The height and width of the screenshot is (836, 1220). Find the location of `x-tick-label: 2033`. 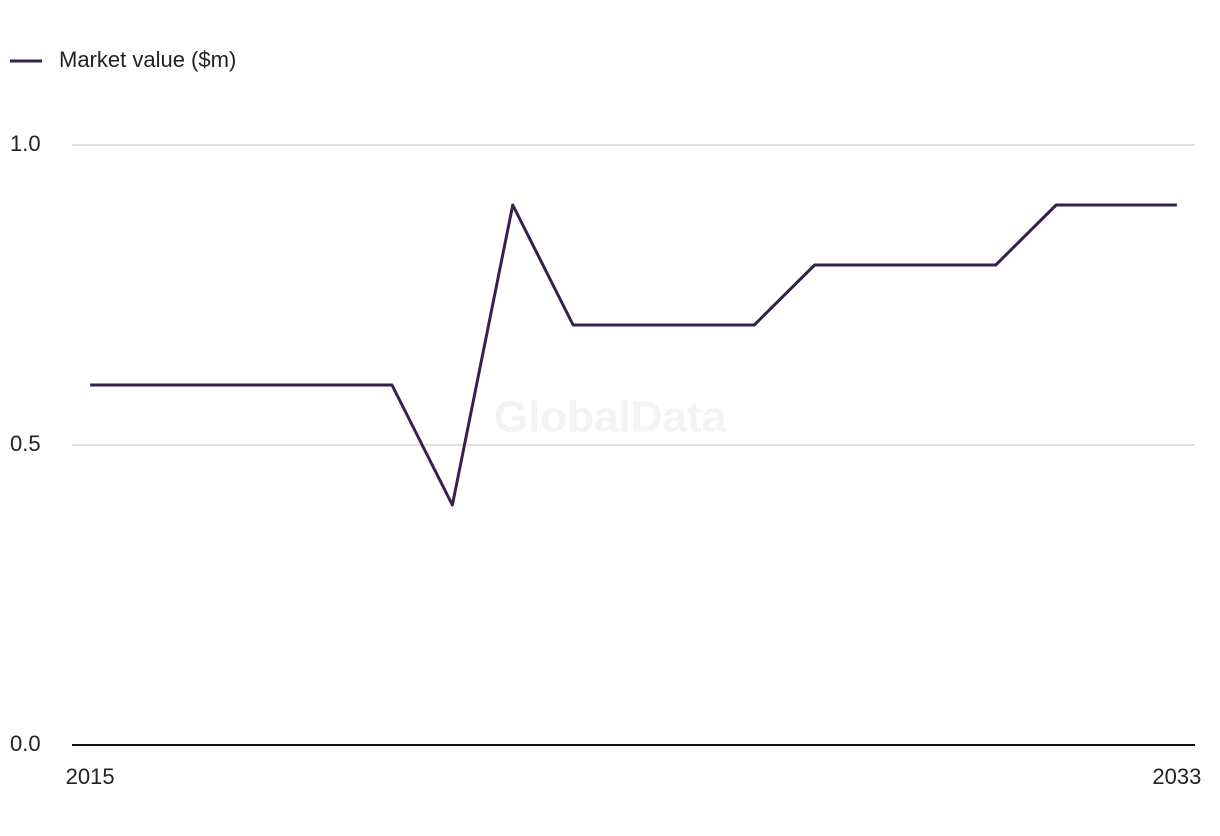

x-tick-label: 2033 is located at coordinates (1176, 776).